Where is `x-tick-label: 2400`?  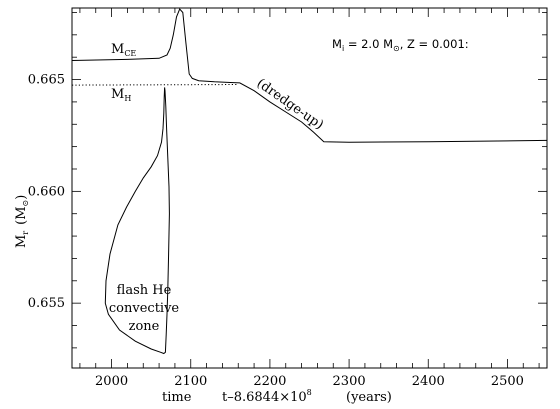
x-tick-label: 2400 is located at coordinates (428, 381).